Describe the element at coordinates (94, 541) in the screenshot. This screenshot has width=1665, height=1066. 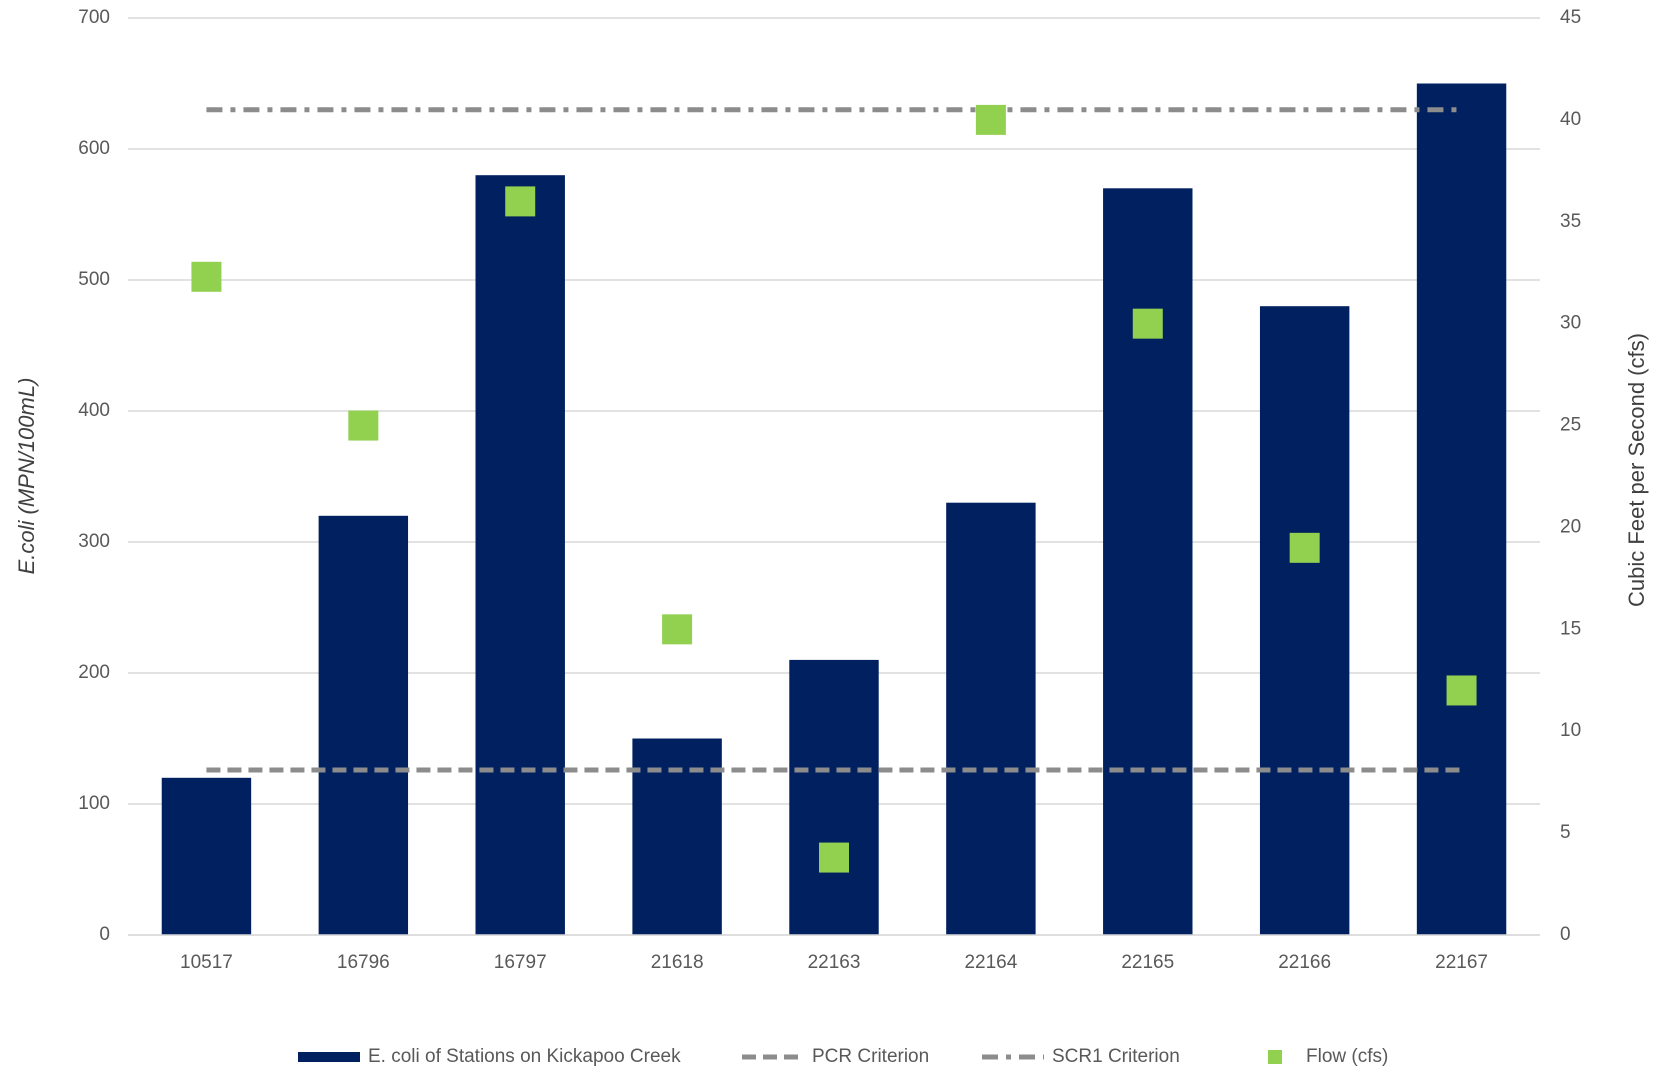
I see `y-tick-label: 300` at that location.